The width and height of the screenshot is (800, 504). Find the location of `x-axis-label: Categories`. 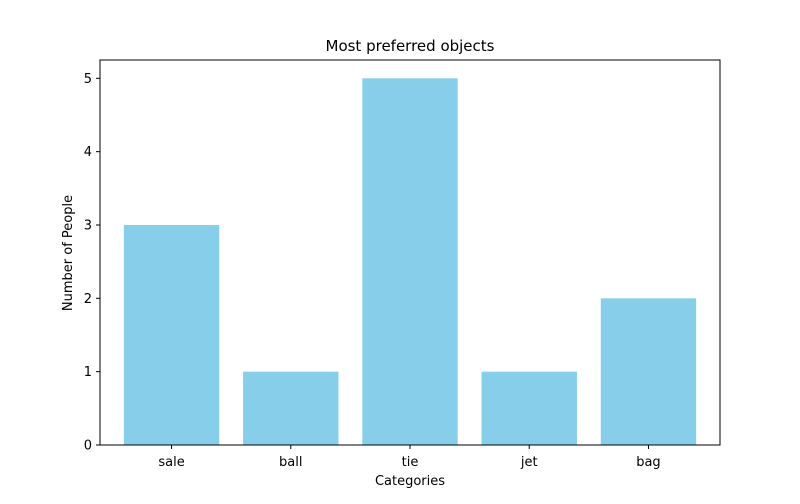

x-axis-label: Categories is located at coordinates (410, 481).